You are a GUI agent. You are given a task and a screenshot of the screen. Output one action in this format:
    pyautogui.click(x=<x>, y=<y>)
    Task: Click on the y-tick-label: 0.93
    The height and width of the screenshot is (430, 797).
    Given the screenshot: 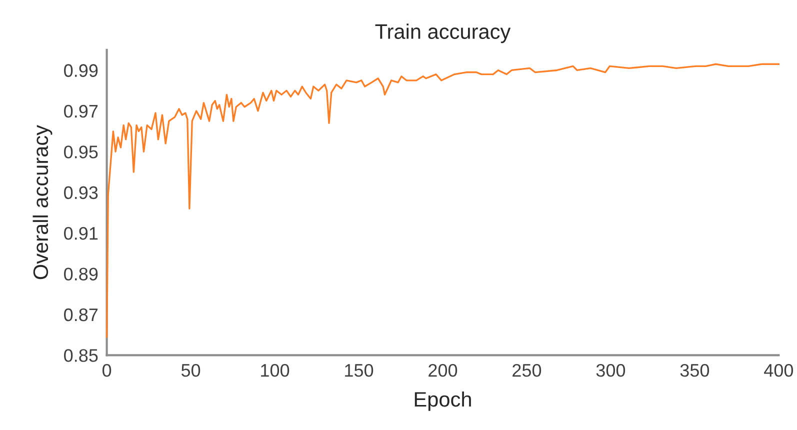 What is the action you would take?
    pyautogui.click(x=81, y=193)
    